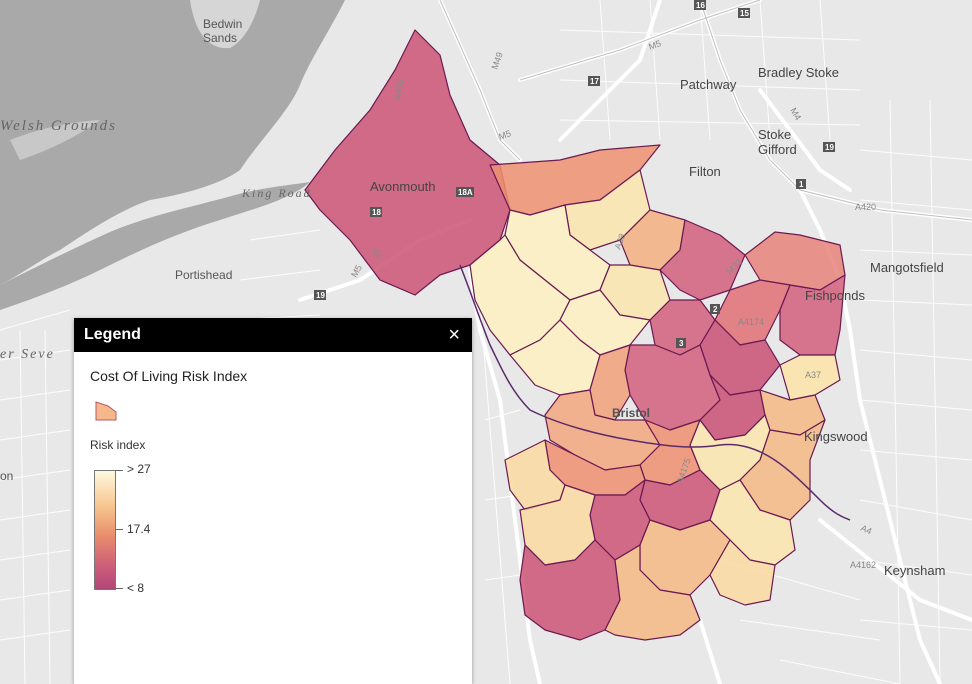 The image size is (972, 684). Describe the element at coordinates (914, 570) in the screenshot. I see `place-keynsham: Keynsham` at that location.